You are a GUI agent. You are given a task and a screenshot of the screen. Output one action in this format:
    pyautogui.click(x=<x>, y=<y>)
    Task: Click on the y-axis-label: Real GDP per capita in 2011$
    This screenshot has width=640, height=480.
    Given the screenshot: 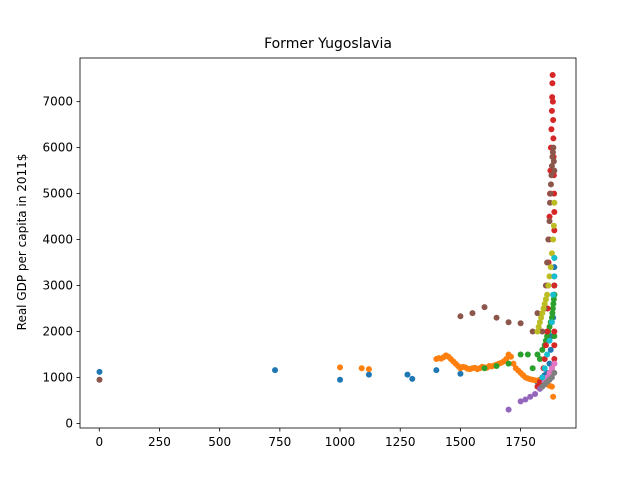 What is the action you would take?
    pyautogui.click(x=22, y=242)
    